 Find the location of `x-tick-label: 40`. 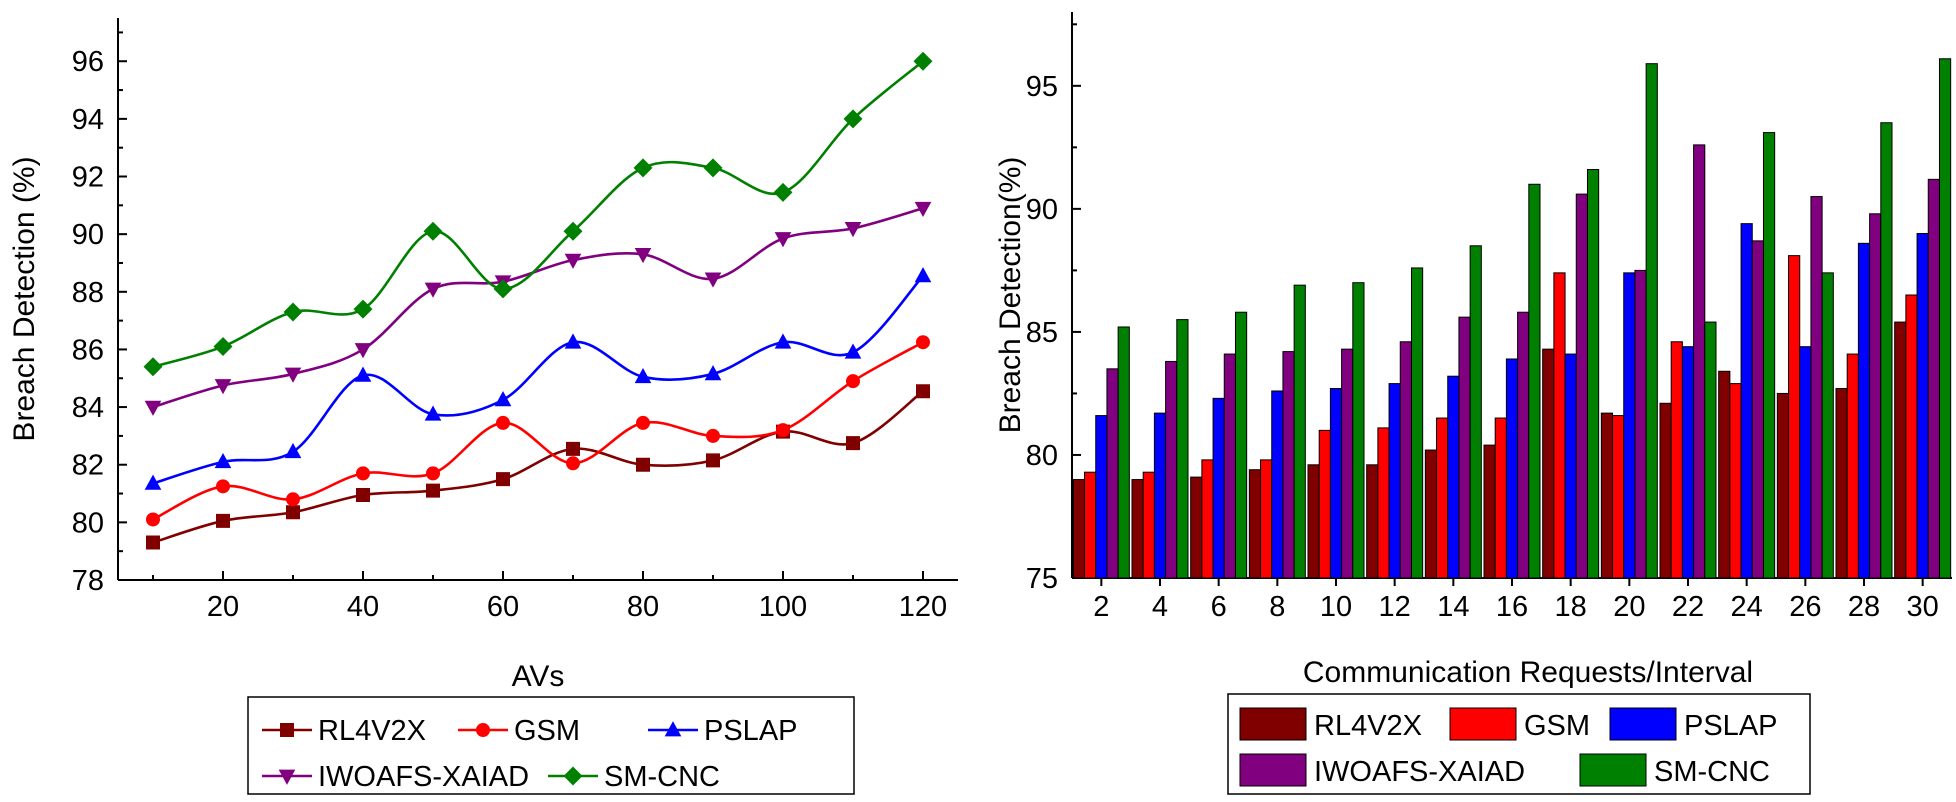

x-tick-label: 40 is located at coordinates (363, 607).